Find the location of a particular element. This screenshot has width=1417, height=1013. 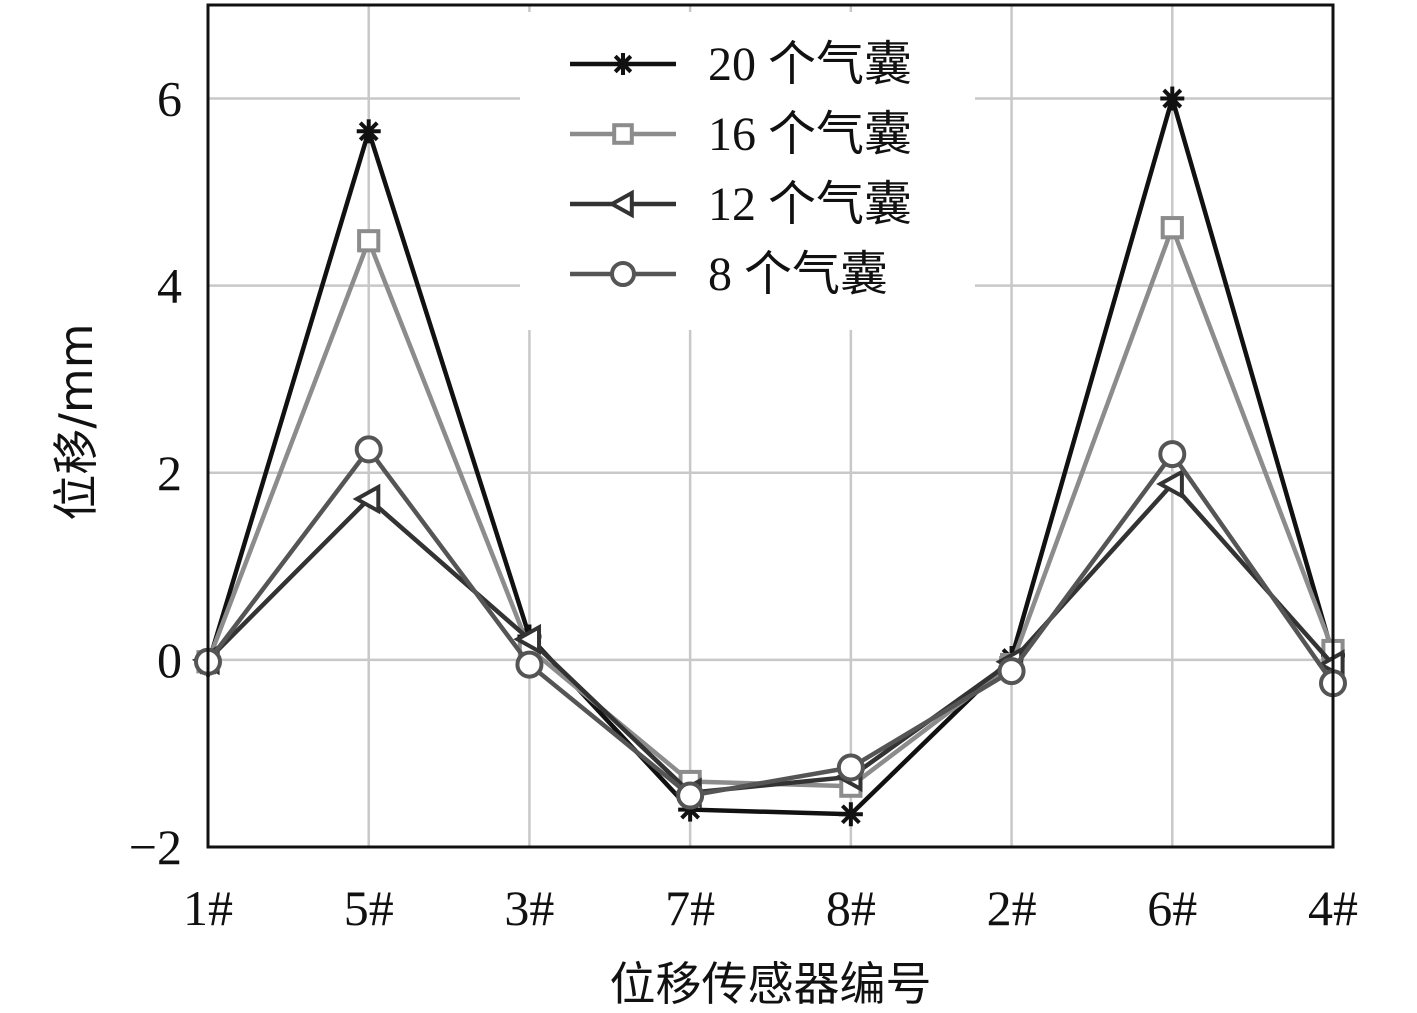

x-tick-label: 4# is located at coordinates (1333, 908).